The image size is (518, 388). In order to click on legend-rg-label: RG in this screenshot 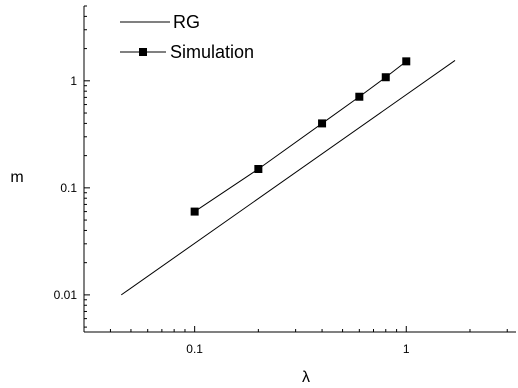, I will do `click(186, 22)`.